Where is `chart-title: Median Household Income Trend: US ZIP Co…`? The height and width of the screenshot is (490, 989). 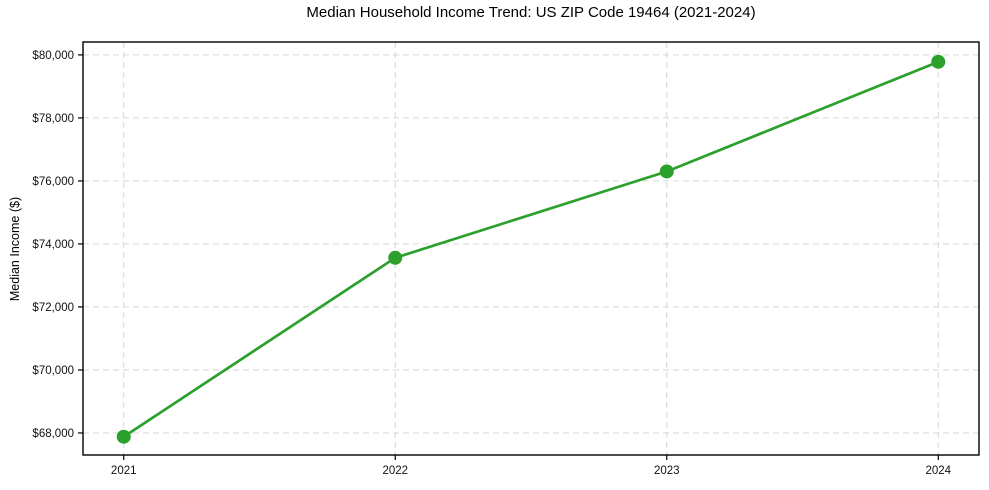
chart-title: Median Household Income Trend: US ZIP Co… is located at coordinates (531, 12).